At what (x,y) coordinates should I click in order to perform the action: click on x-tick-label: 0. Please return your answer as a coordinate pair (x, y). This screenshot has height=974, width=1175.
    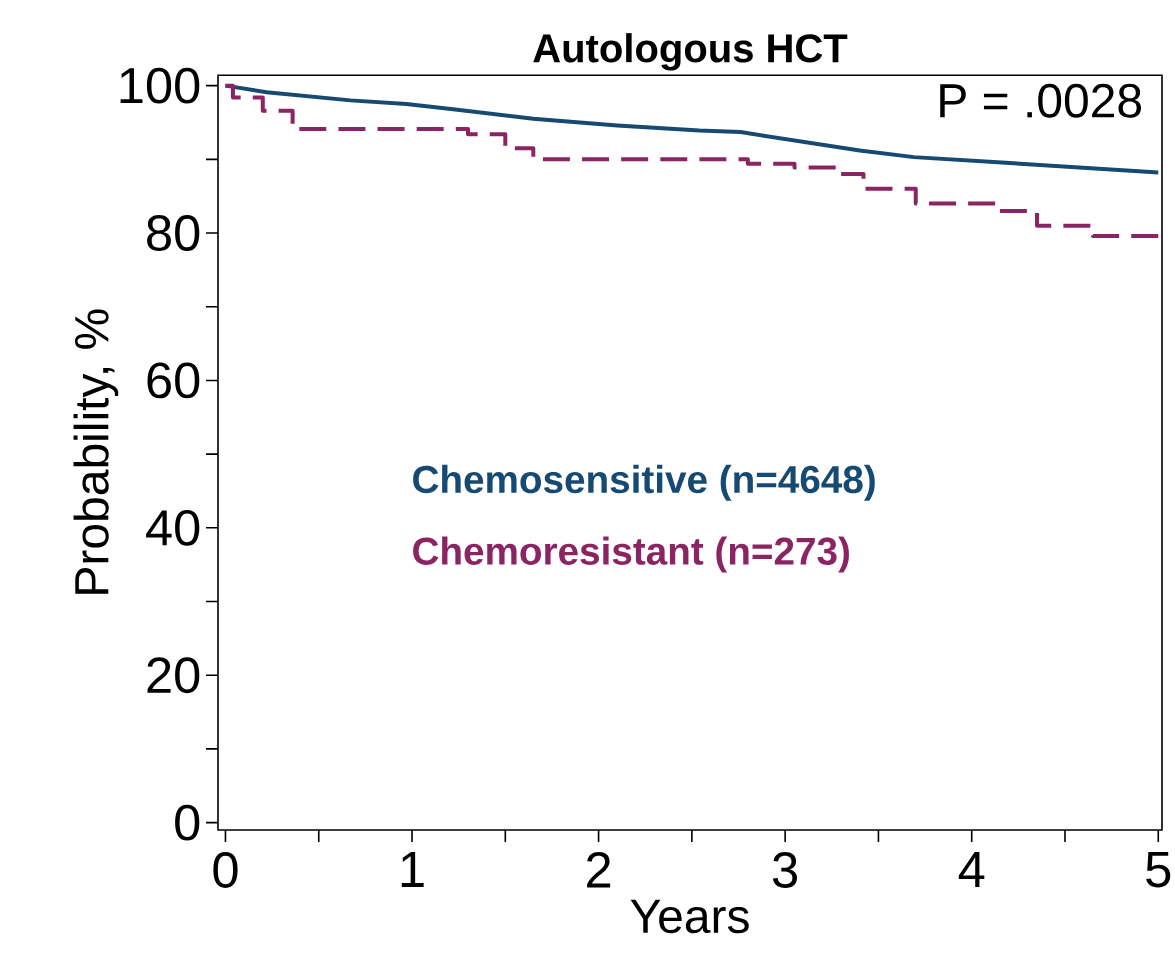
    Looking at the image, I should click on (225, 870).